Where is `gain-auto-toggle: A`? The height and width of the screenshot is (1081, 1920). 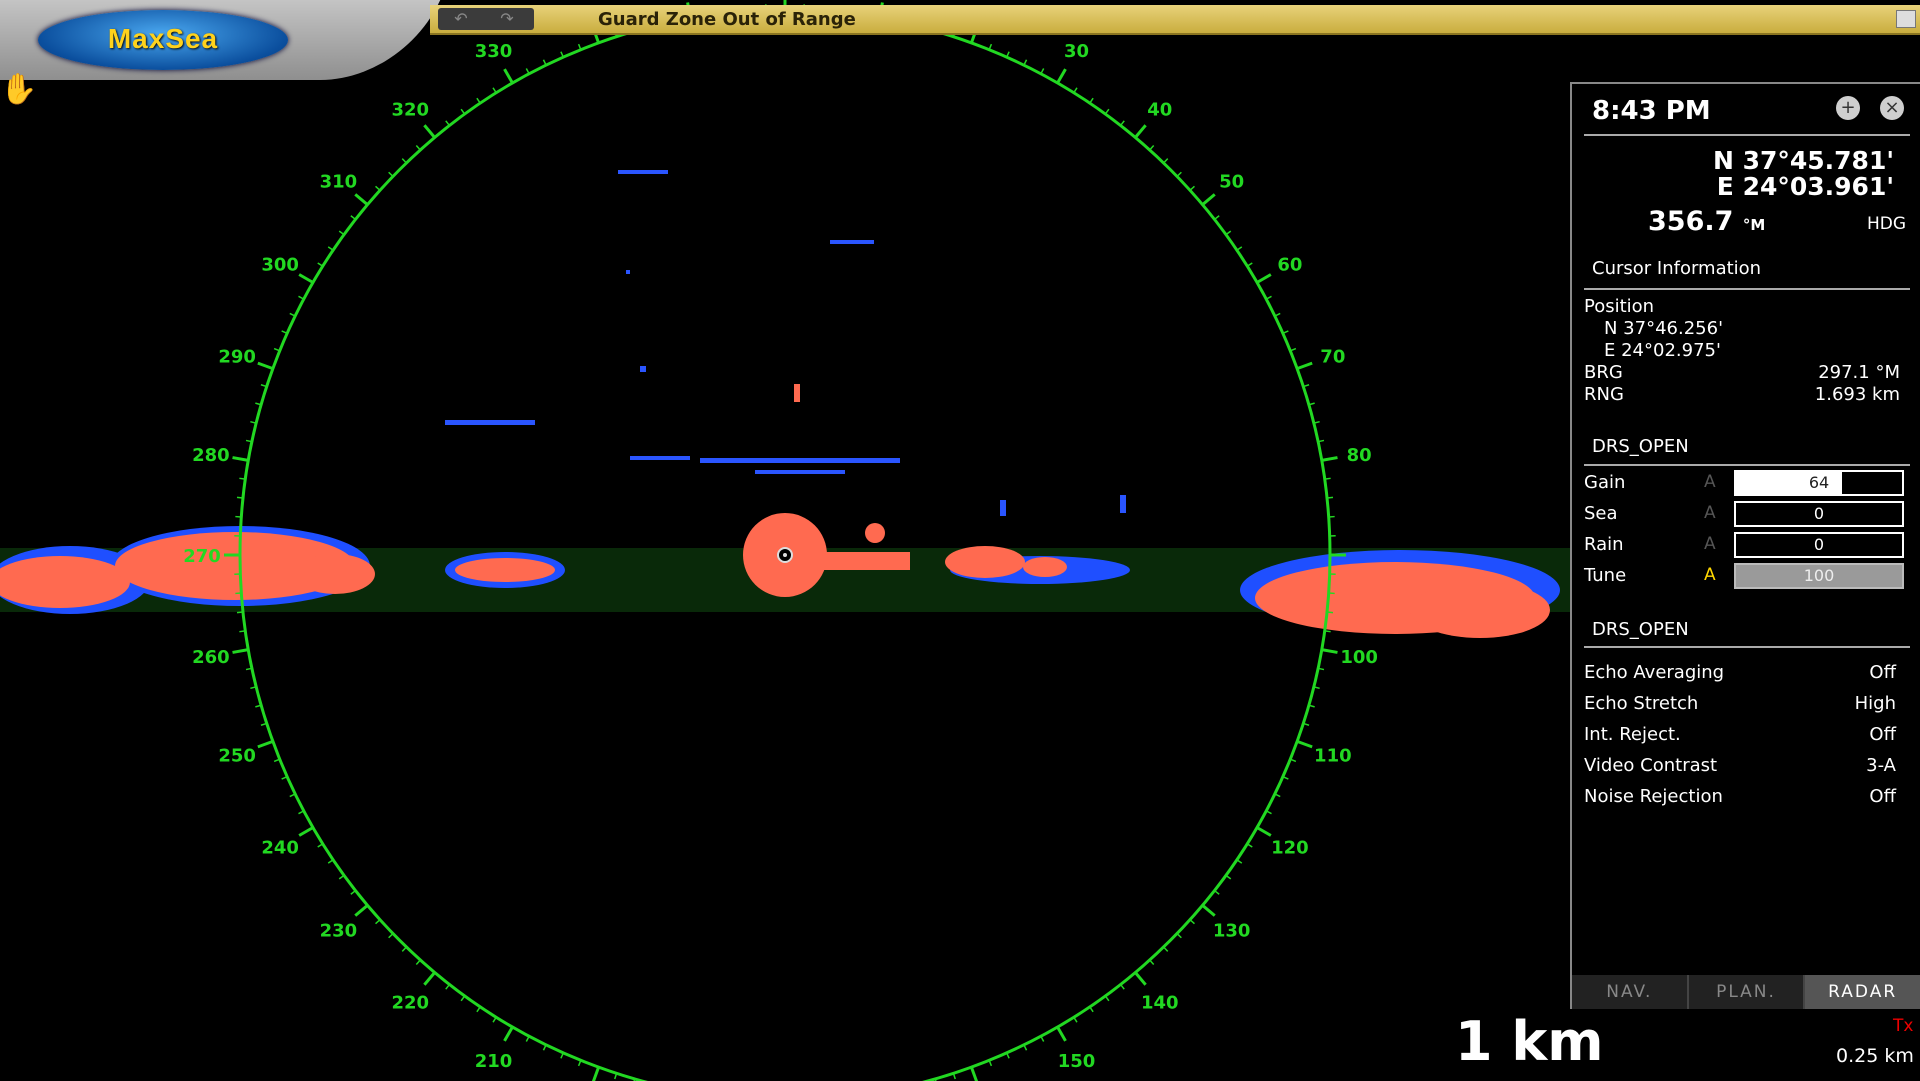
gain-auto-toggle: A is located at coordinates (1710, 482).